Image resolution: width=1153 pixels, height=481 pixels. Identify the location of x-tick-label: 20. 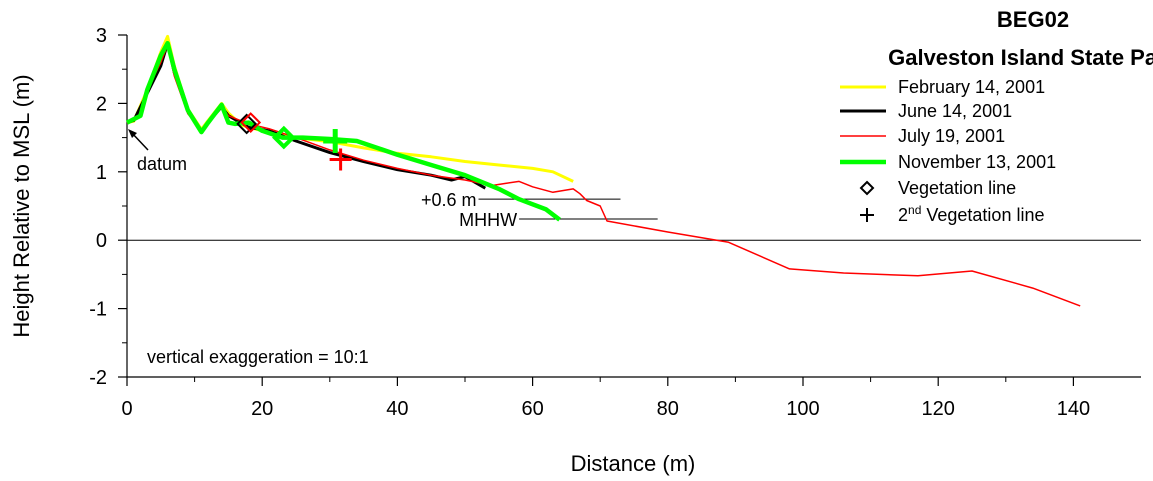
(262, 409).